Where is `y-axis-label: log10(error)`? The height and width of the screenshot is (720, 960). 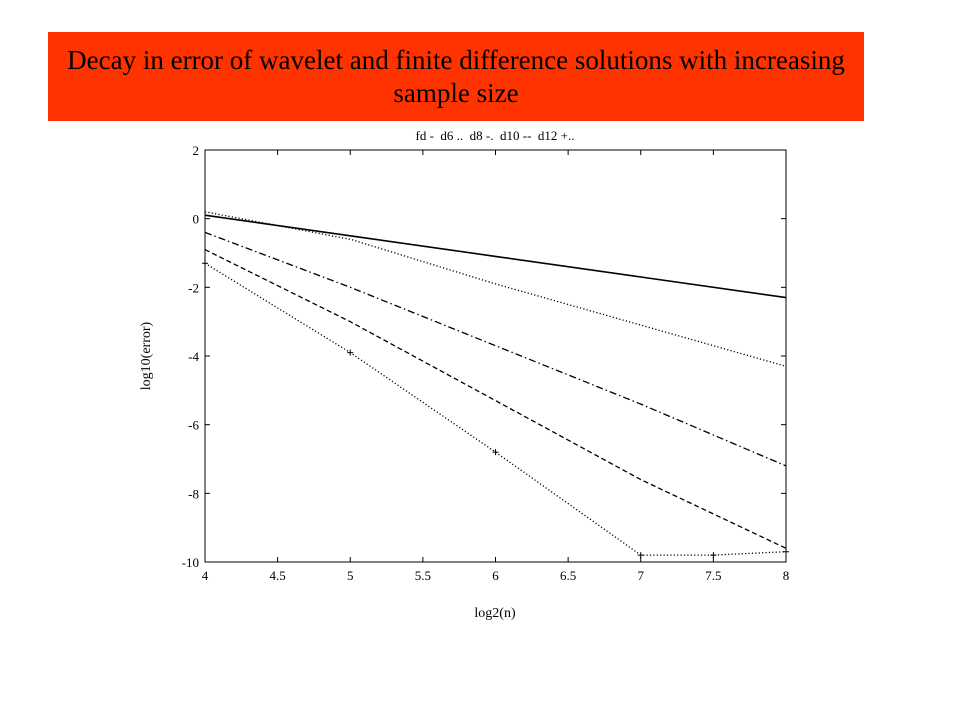 y-axis-label: log10(error) is located at coordinates (146, 355).